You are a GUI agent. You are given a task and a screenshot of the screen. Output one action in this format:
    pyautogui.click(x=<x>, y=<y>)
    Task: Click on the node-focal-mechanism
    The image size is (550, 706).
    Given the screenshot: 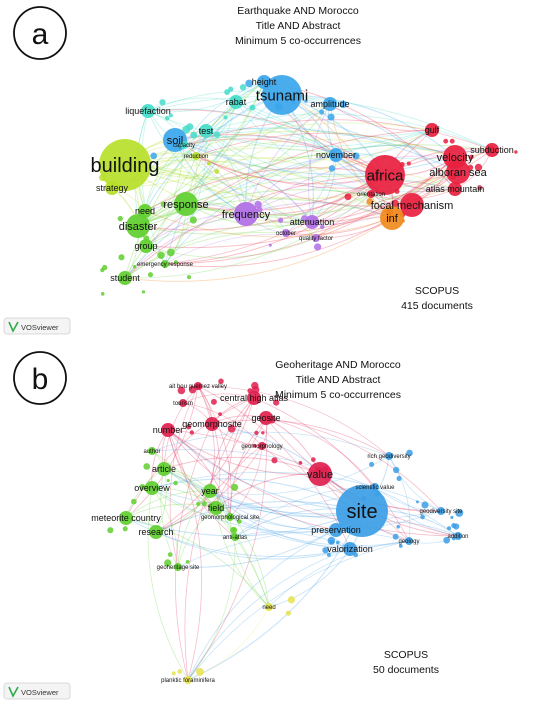 What is the action you would take?
    pyautogui.click(x=412, y=205)
    